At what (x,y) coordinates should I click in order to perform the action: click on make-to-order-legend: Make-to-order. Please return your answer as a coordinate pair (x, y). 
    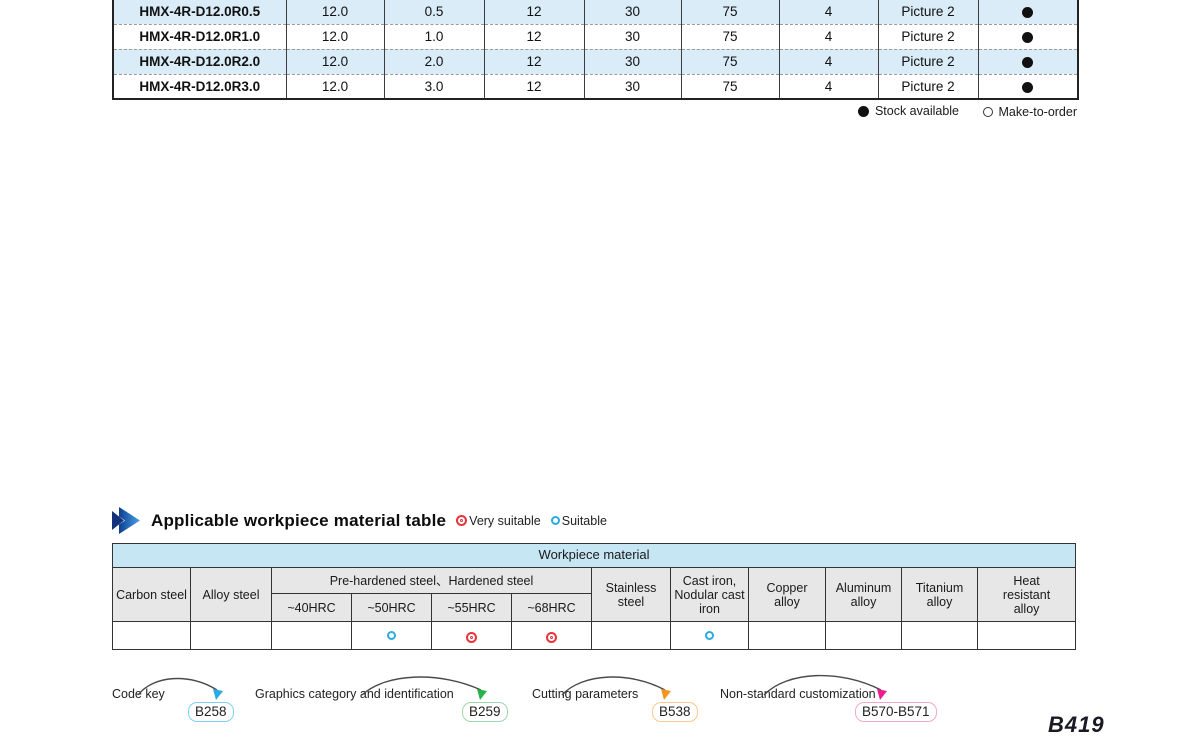
    Looking at the image, I should click on (1030, 111).